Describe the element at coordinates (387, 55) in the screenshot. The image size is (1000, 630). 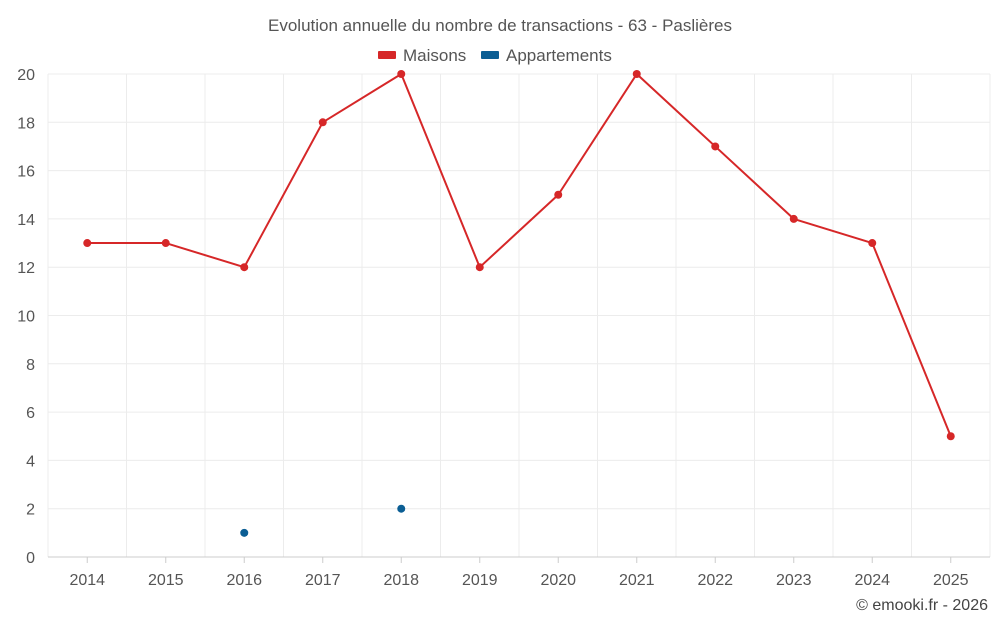
I see `legend-swatch-maisons` at that location.